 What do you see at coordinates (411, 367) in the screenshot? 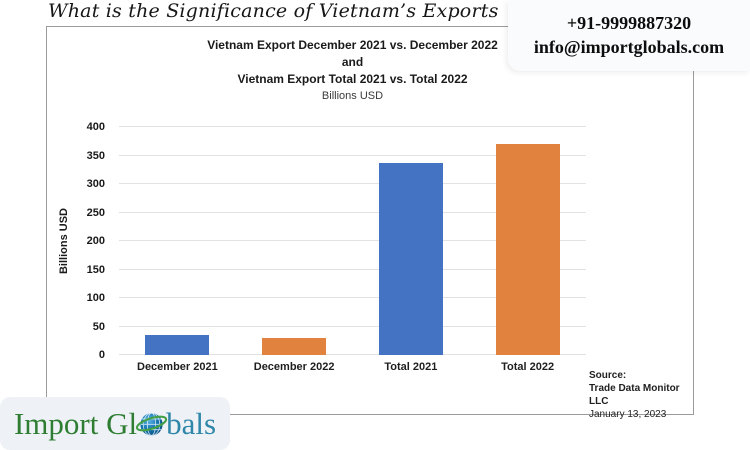
I see `x-axis-label: Total 2021` at bounding box center [411, 367].